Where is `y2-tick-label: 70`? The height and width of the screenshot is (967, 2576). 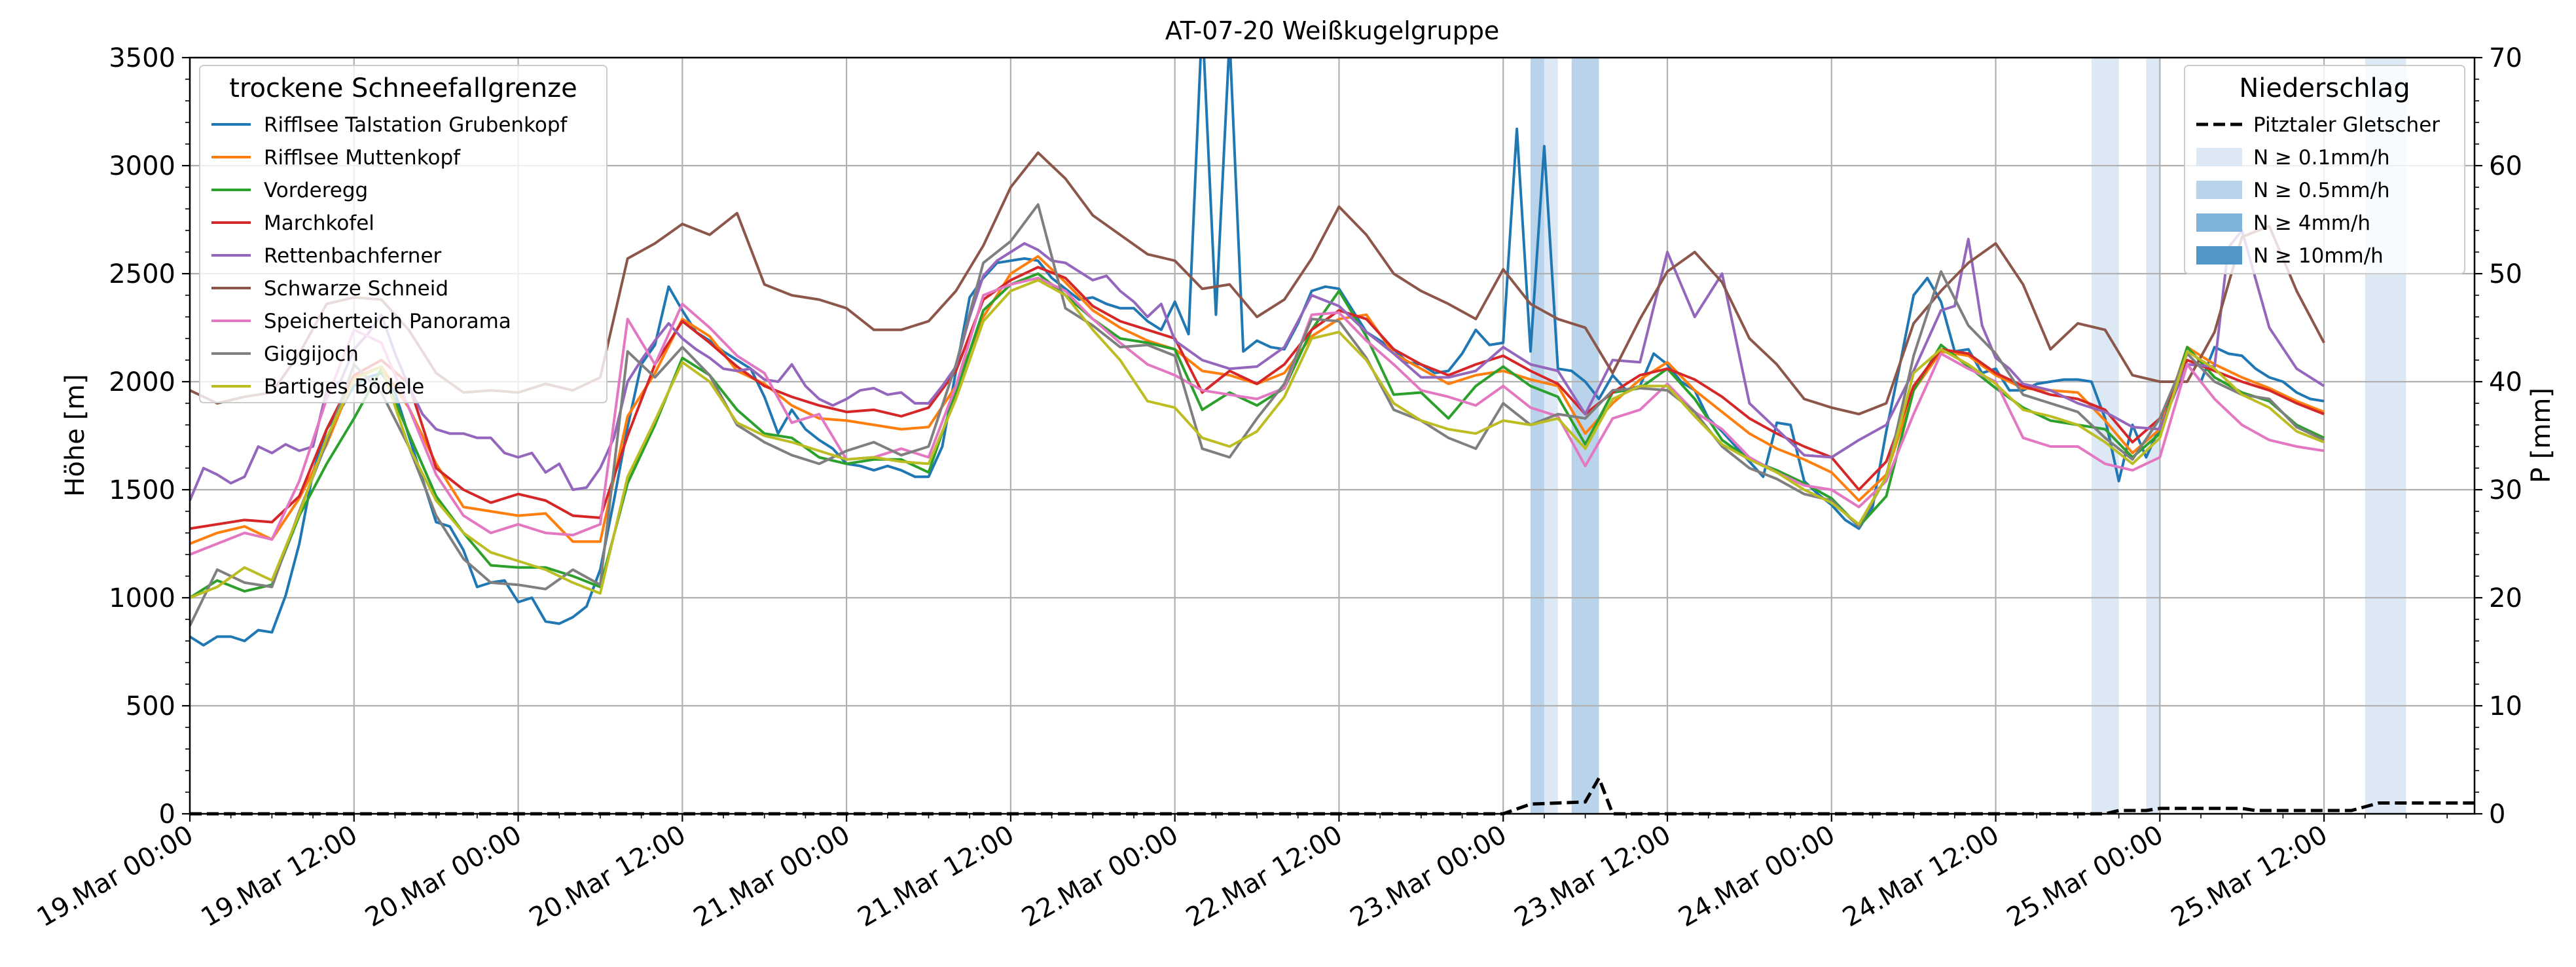 y2-tick-label: 70 is located at coordinates (2505, 58).